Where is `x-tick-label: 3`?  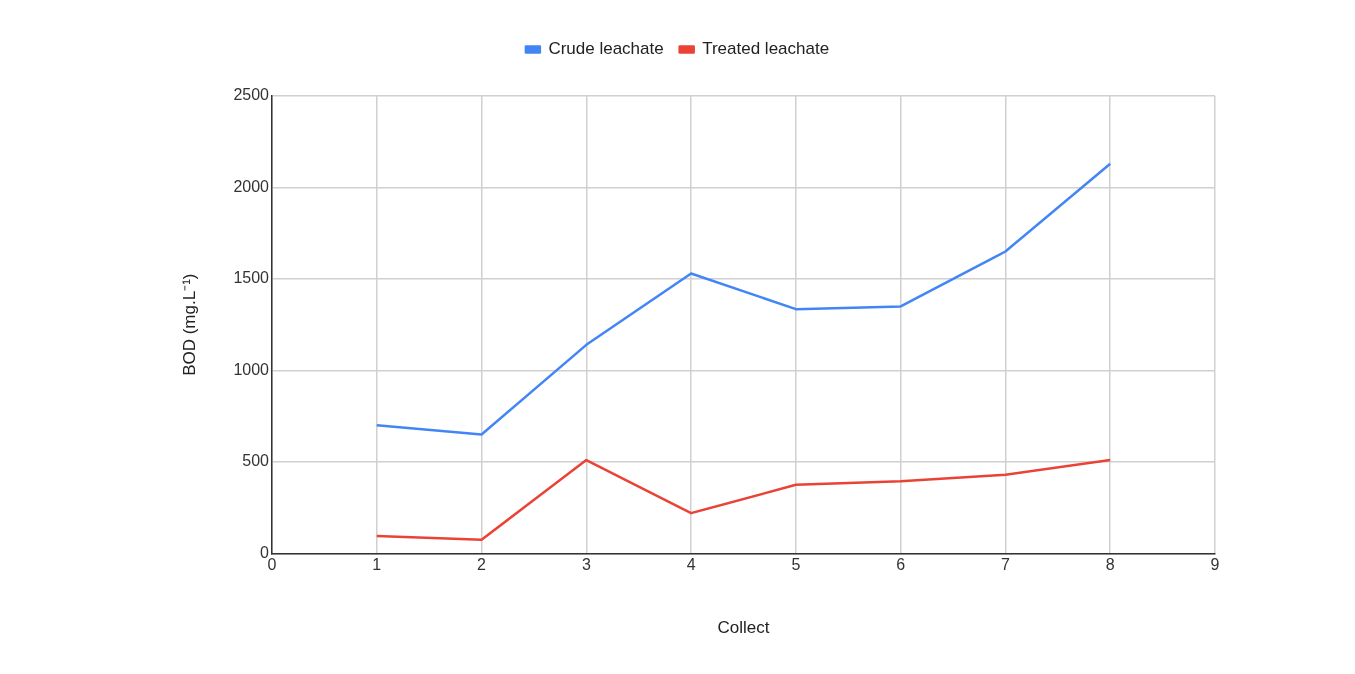 x-tick-label: 3 is located at coordinates (586, 565).